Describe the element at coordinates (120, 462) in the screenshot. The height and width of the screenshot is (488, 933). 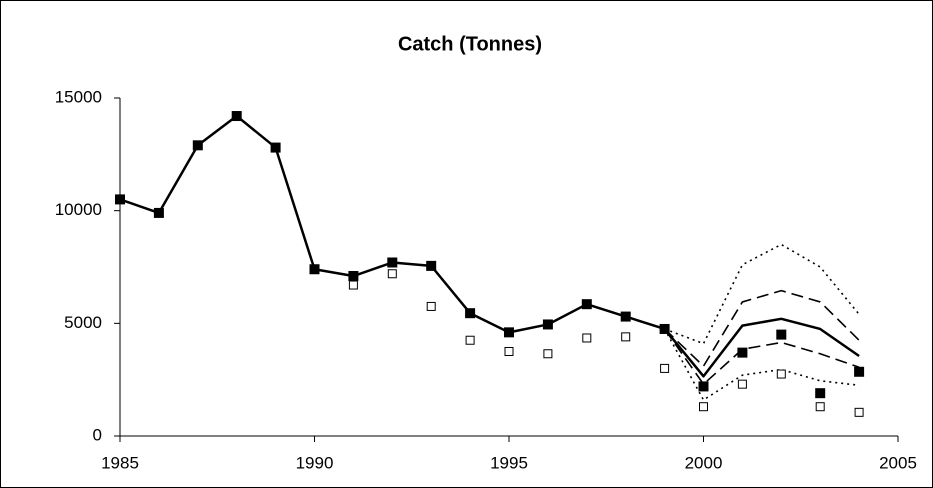
I see `x-tick-label: 1985` at that location.